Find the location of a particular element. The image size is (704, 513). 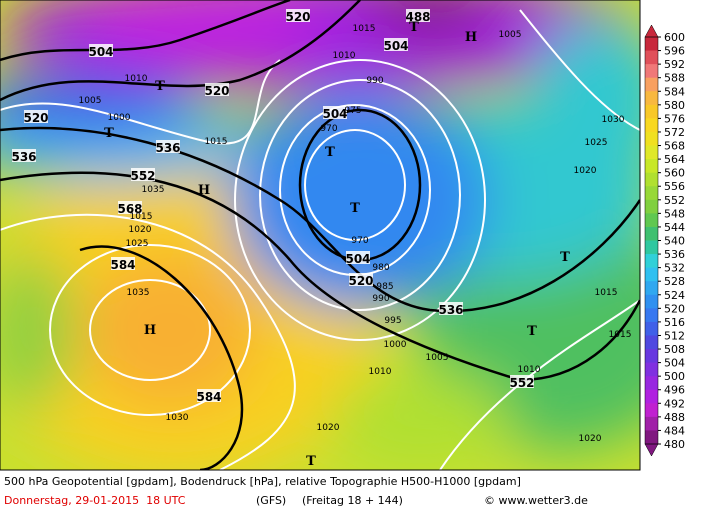

legend-label: 596 is located at coordinates (674, 51).